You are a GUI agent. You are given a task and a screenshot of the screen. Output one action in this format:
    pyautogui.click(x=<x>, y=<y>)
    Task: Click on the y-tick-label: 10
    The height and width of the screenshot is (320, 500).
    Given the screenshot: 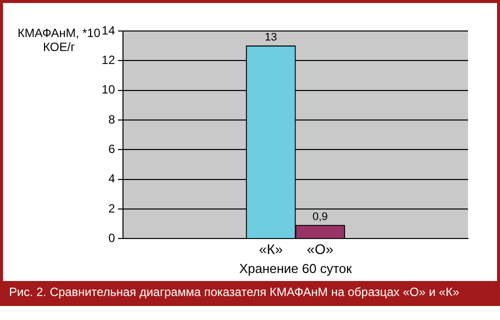 What is the action you would take?
    pyautogui.click(x=109, y=89)
    